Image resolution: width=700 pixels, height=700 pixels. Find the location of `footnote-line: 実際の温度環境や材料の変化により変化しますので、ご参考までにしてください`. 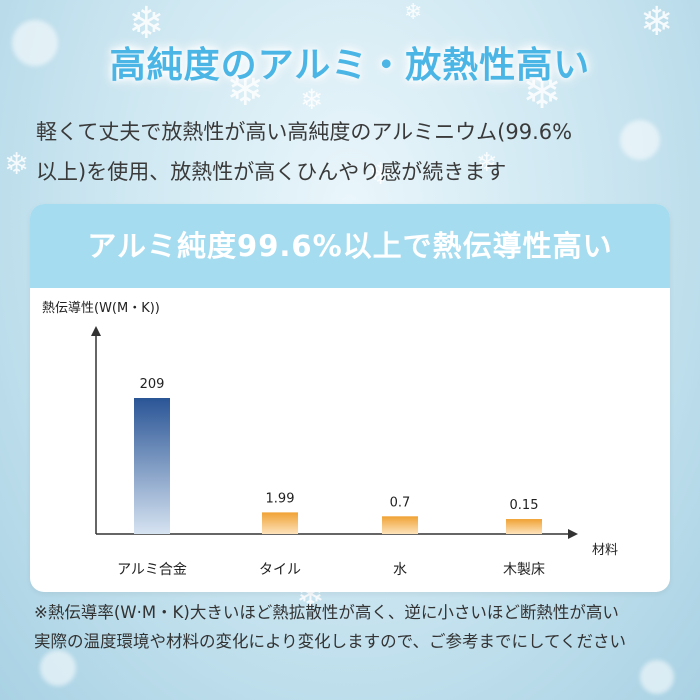

footnote-line: 実際の温度環境や材料の変化により変化しますので、ご参考までにしてください is located at coordinates (330, 641).